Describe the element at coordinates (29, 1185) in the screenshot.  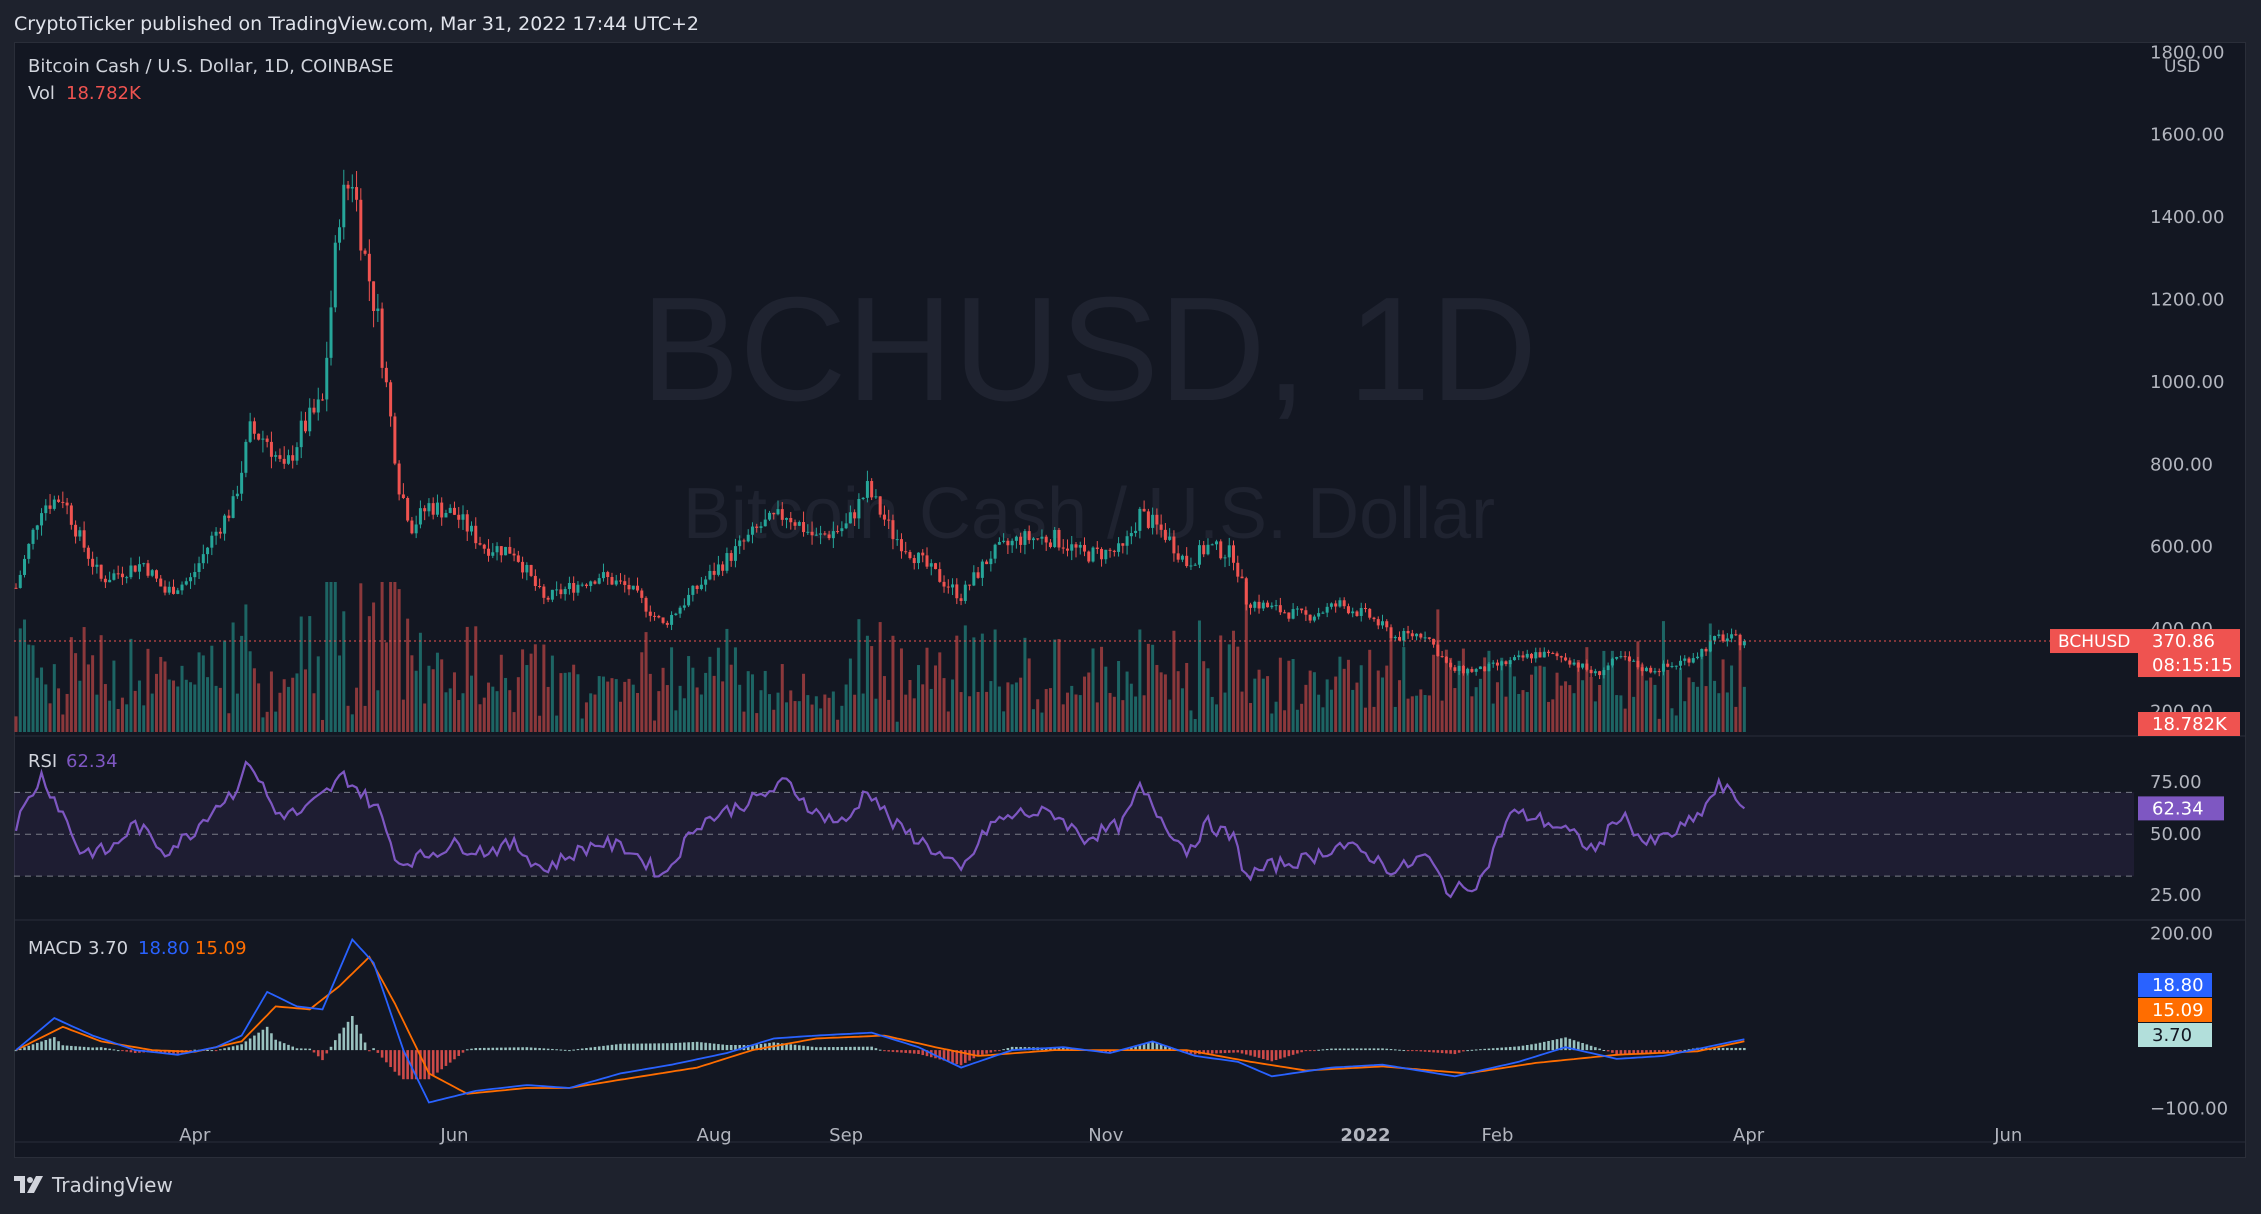
I see `tradingview-logo-icon` at that location.